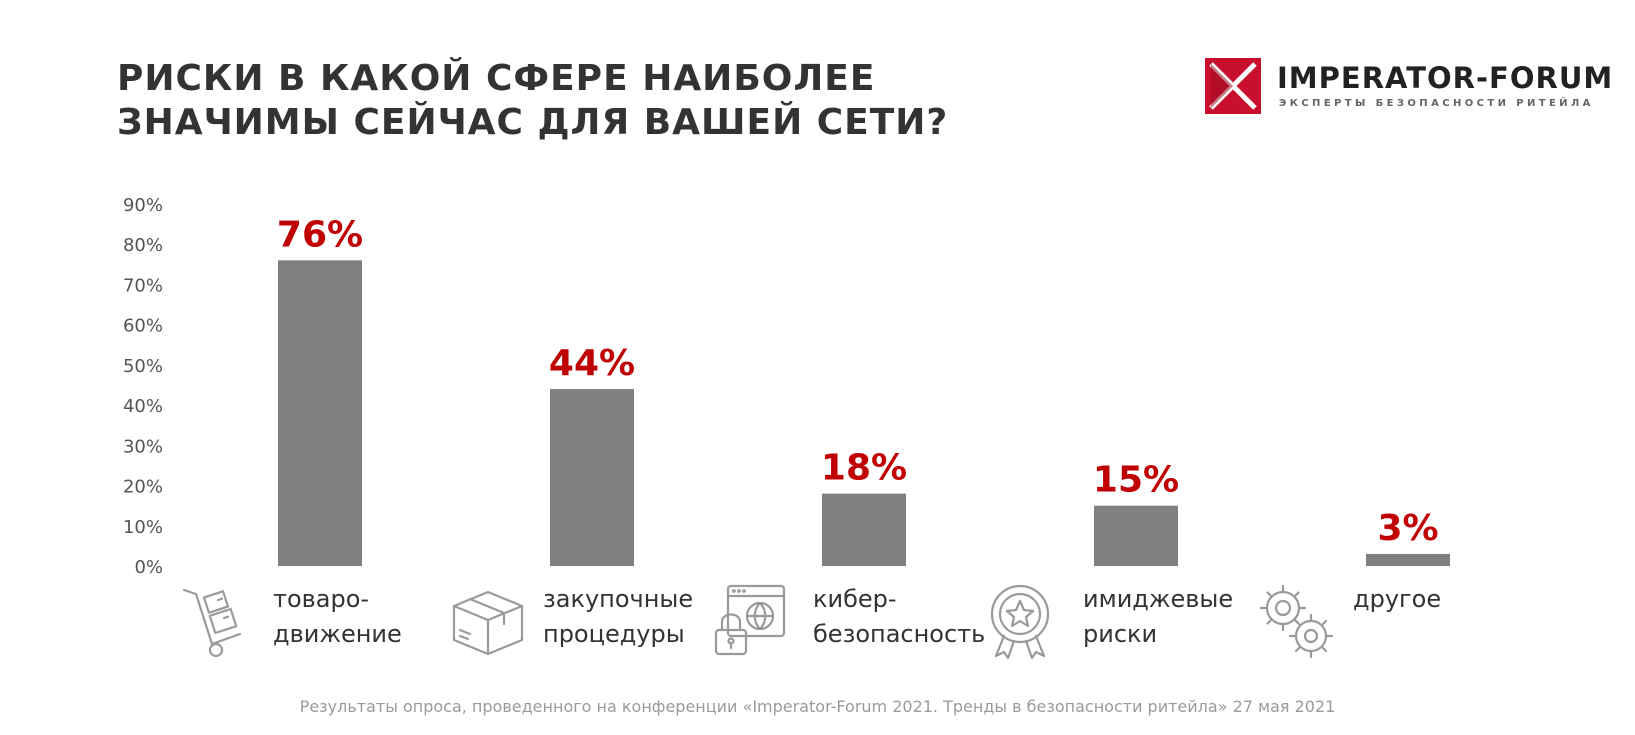  What do you see at coordinates (618, 599) in the screenshot?
I see `category-label-line: закупочные` at bounding box center [618, 599].